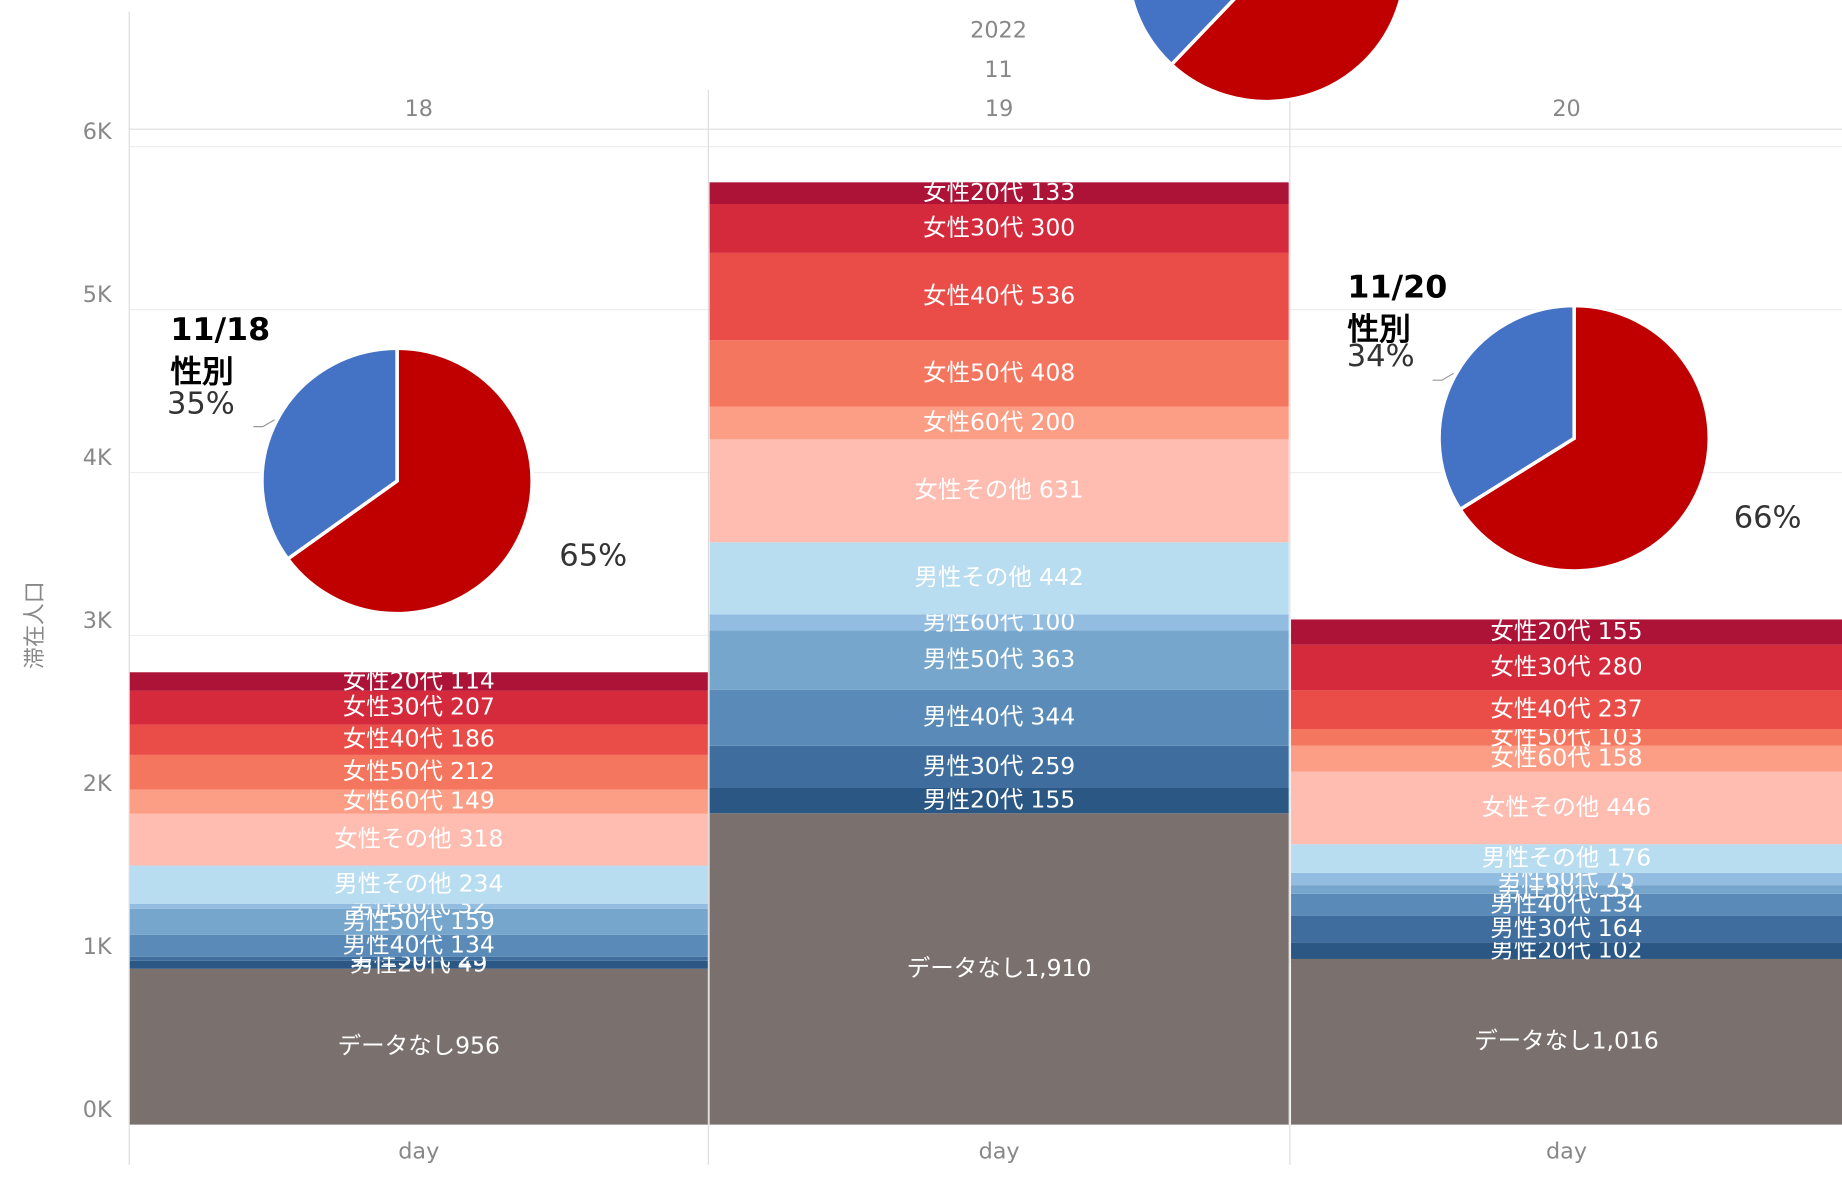 The height and width of the screenshot is (1188, 1842). I want to click on y-axis-label: 滞在人口, so click(35, 625).